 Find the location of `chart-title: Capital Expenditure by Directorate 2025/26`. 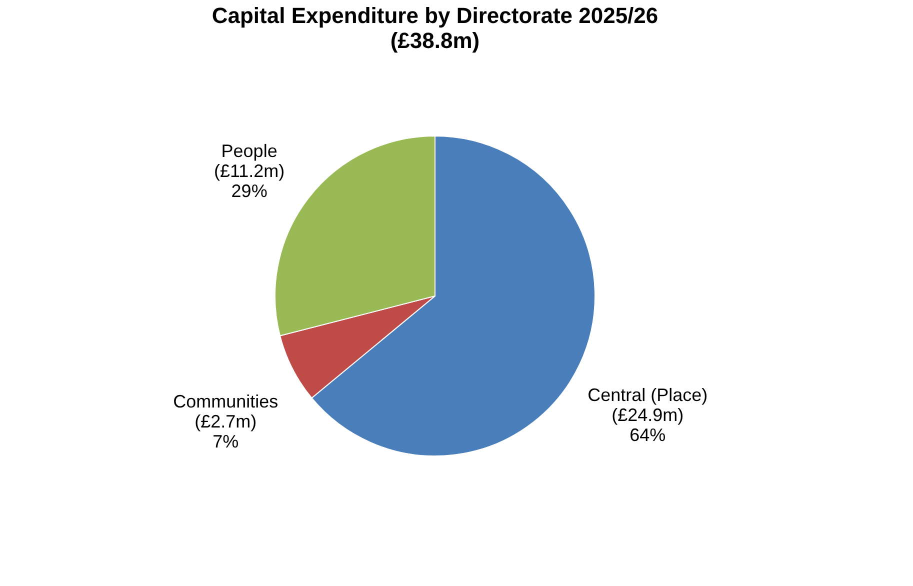

chart-title: Capital Expenditure by Directorate 2025/26 is located at coordinates (435, 15).